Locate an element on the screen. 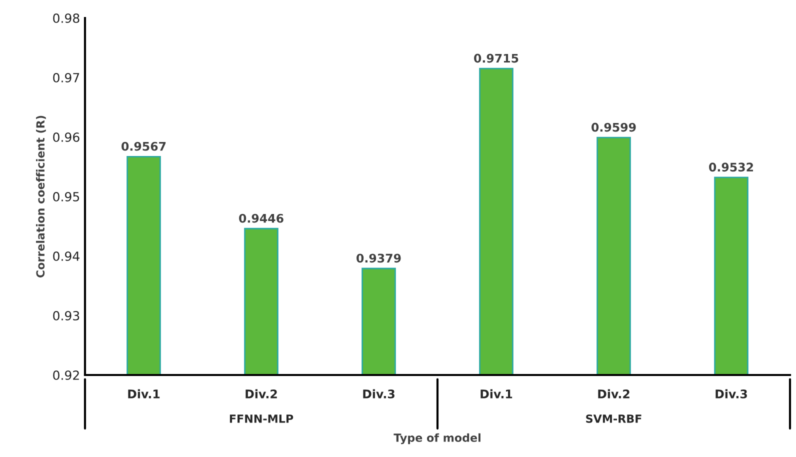 Image resolution: width=796 pixels, height=457 pixels. y-tick-label: 0.95 is located at coordinates (66, 197).